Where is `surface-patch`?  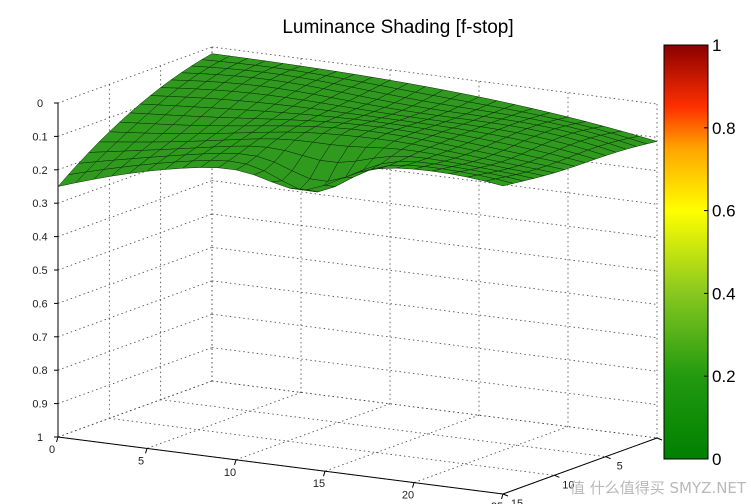
surface-patch is located at coordinates (499, 182).